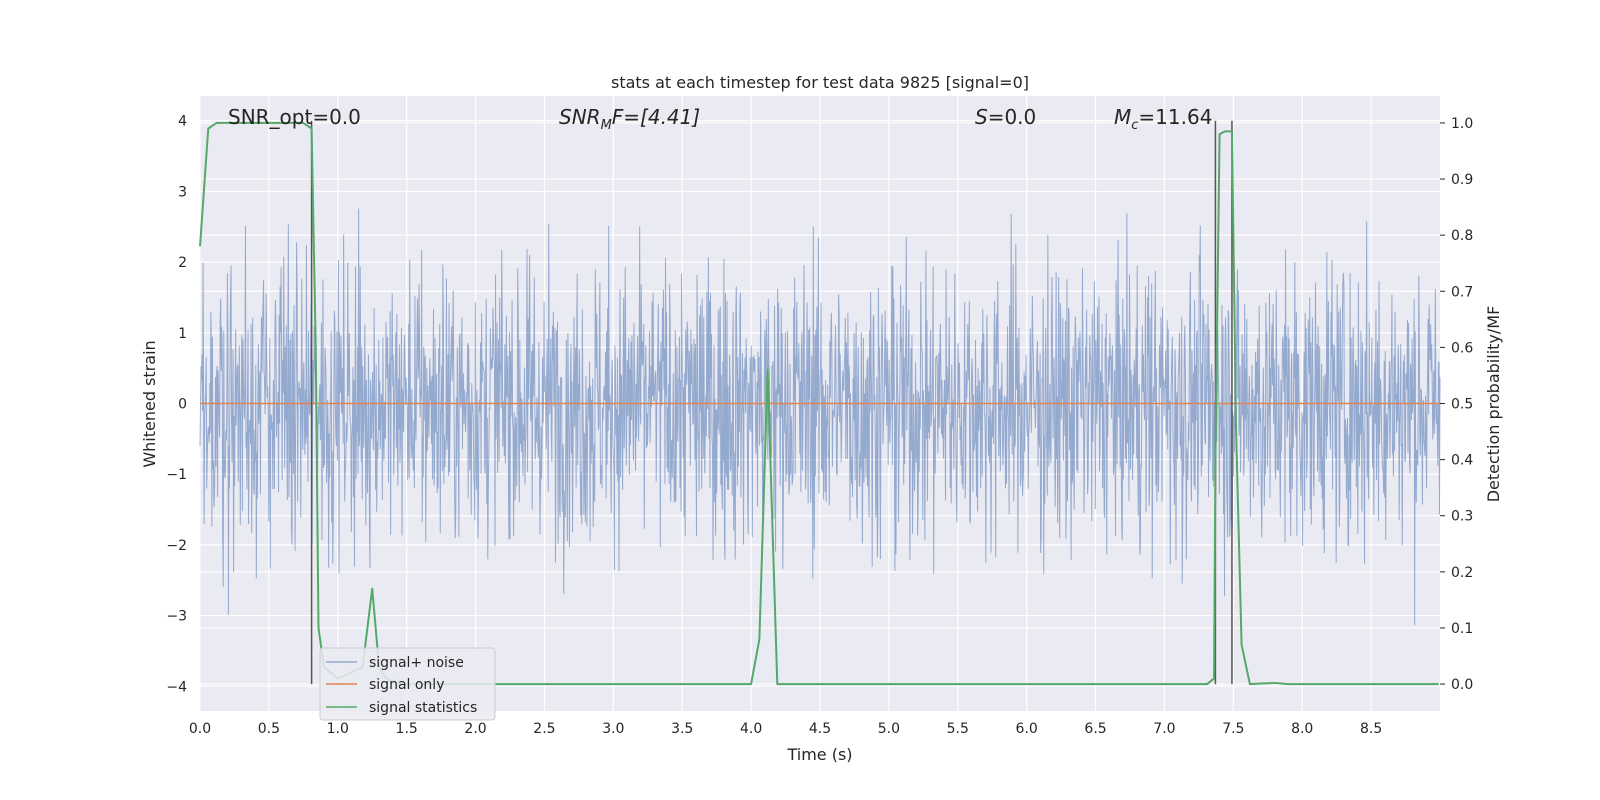  What do you see at coordinates (1462, 517) in the screenshot?
I see `y-right-tick-label: 0.3` at bounding box center [1462, 517].